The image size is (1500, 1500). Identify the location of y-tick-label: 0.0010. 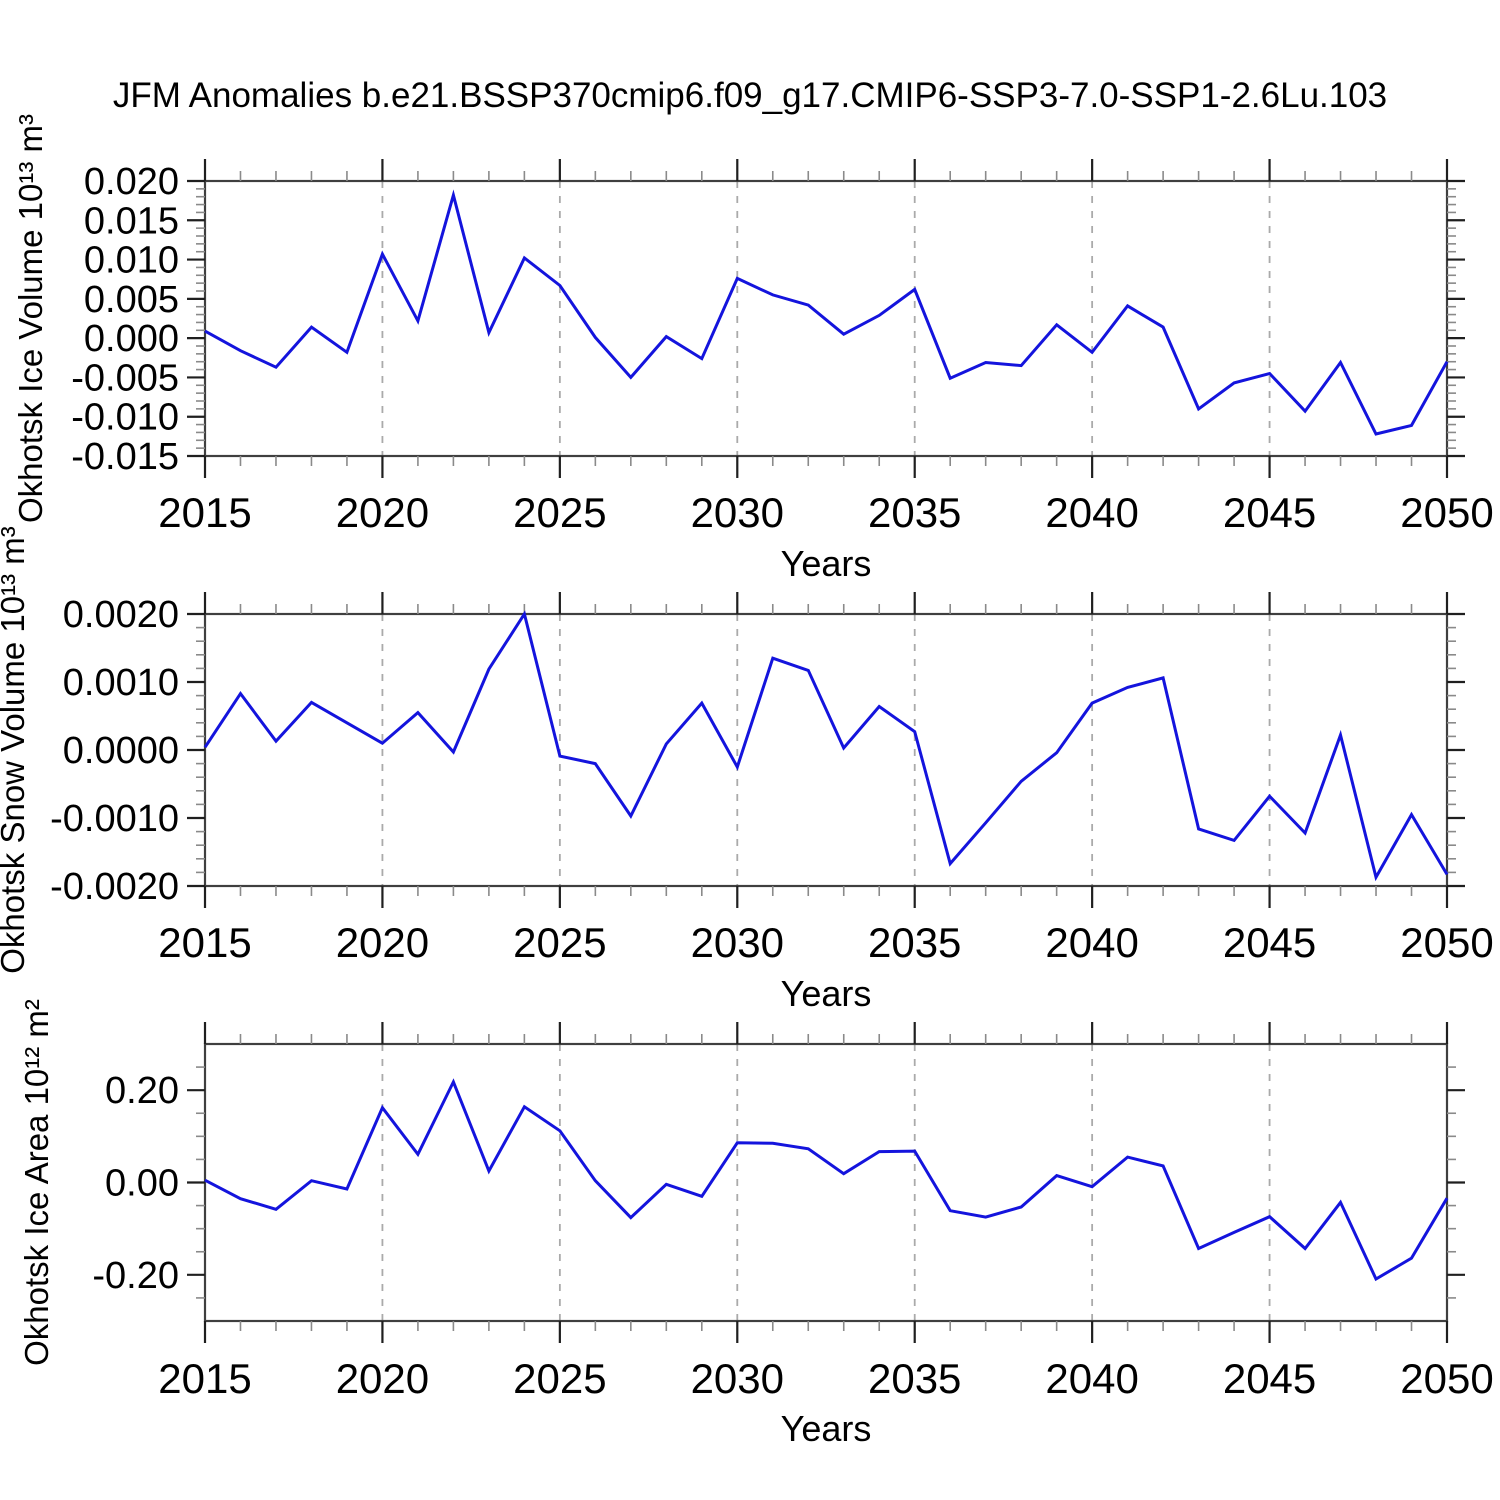
(121, 683).